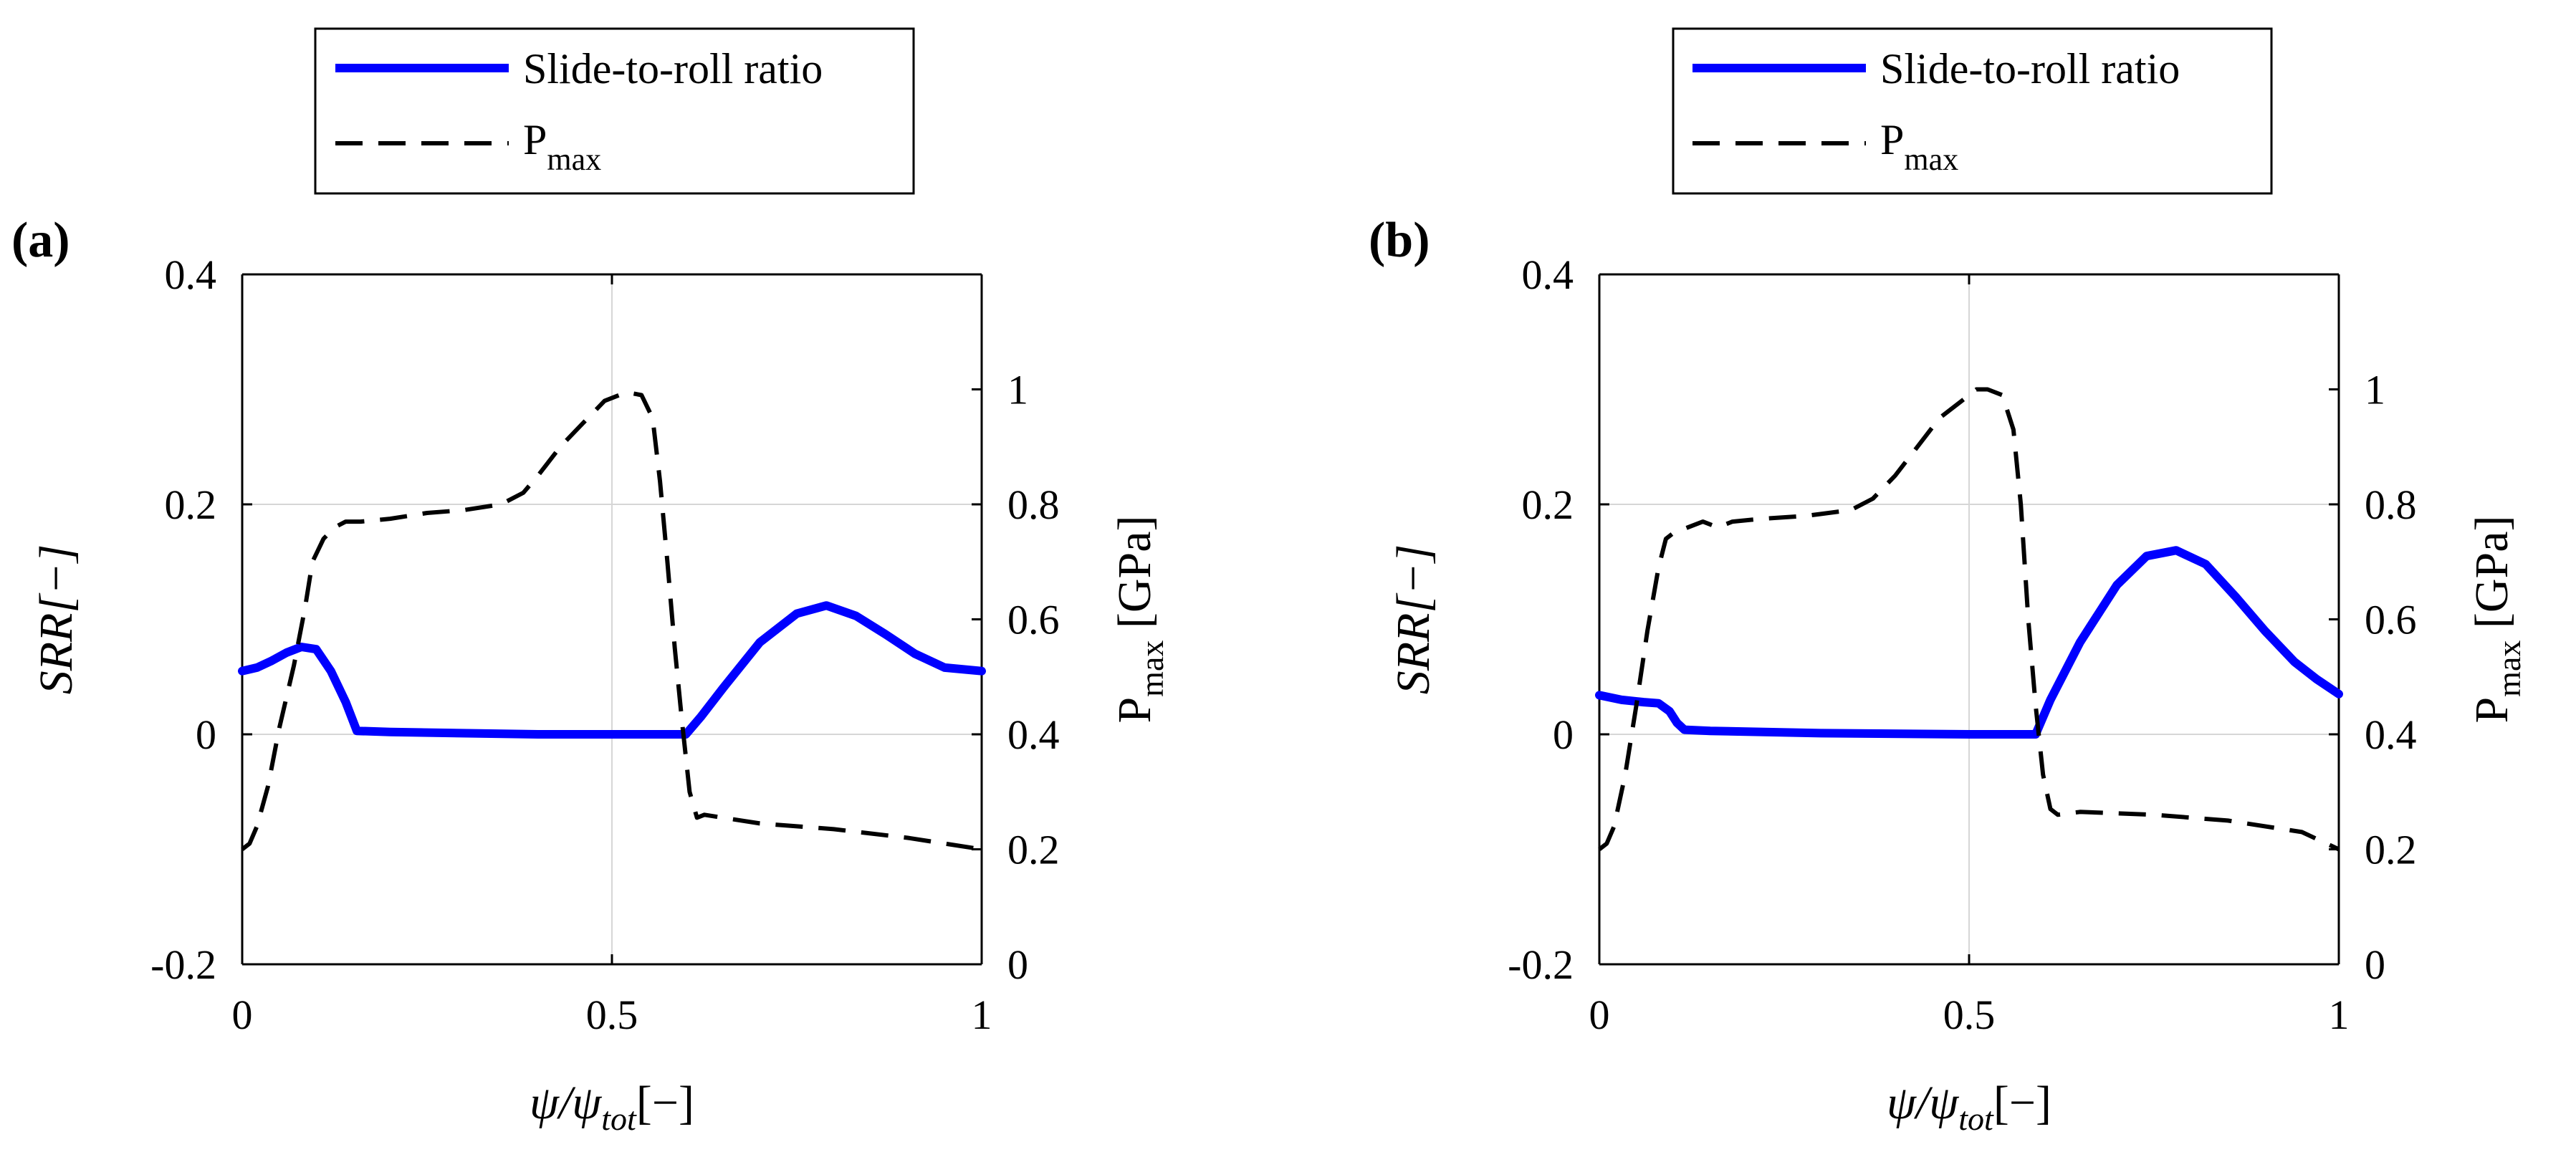 The image size is (2576, 1157). I want to click on legend-a: Slide-to-roll ratio Pmax, so click(615, 111).